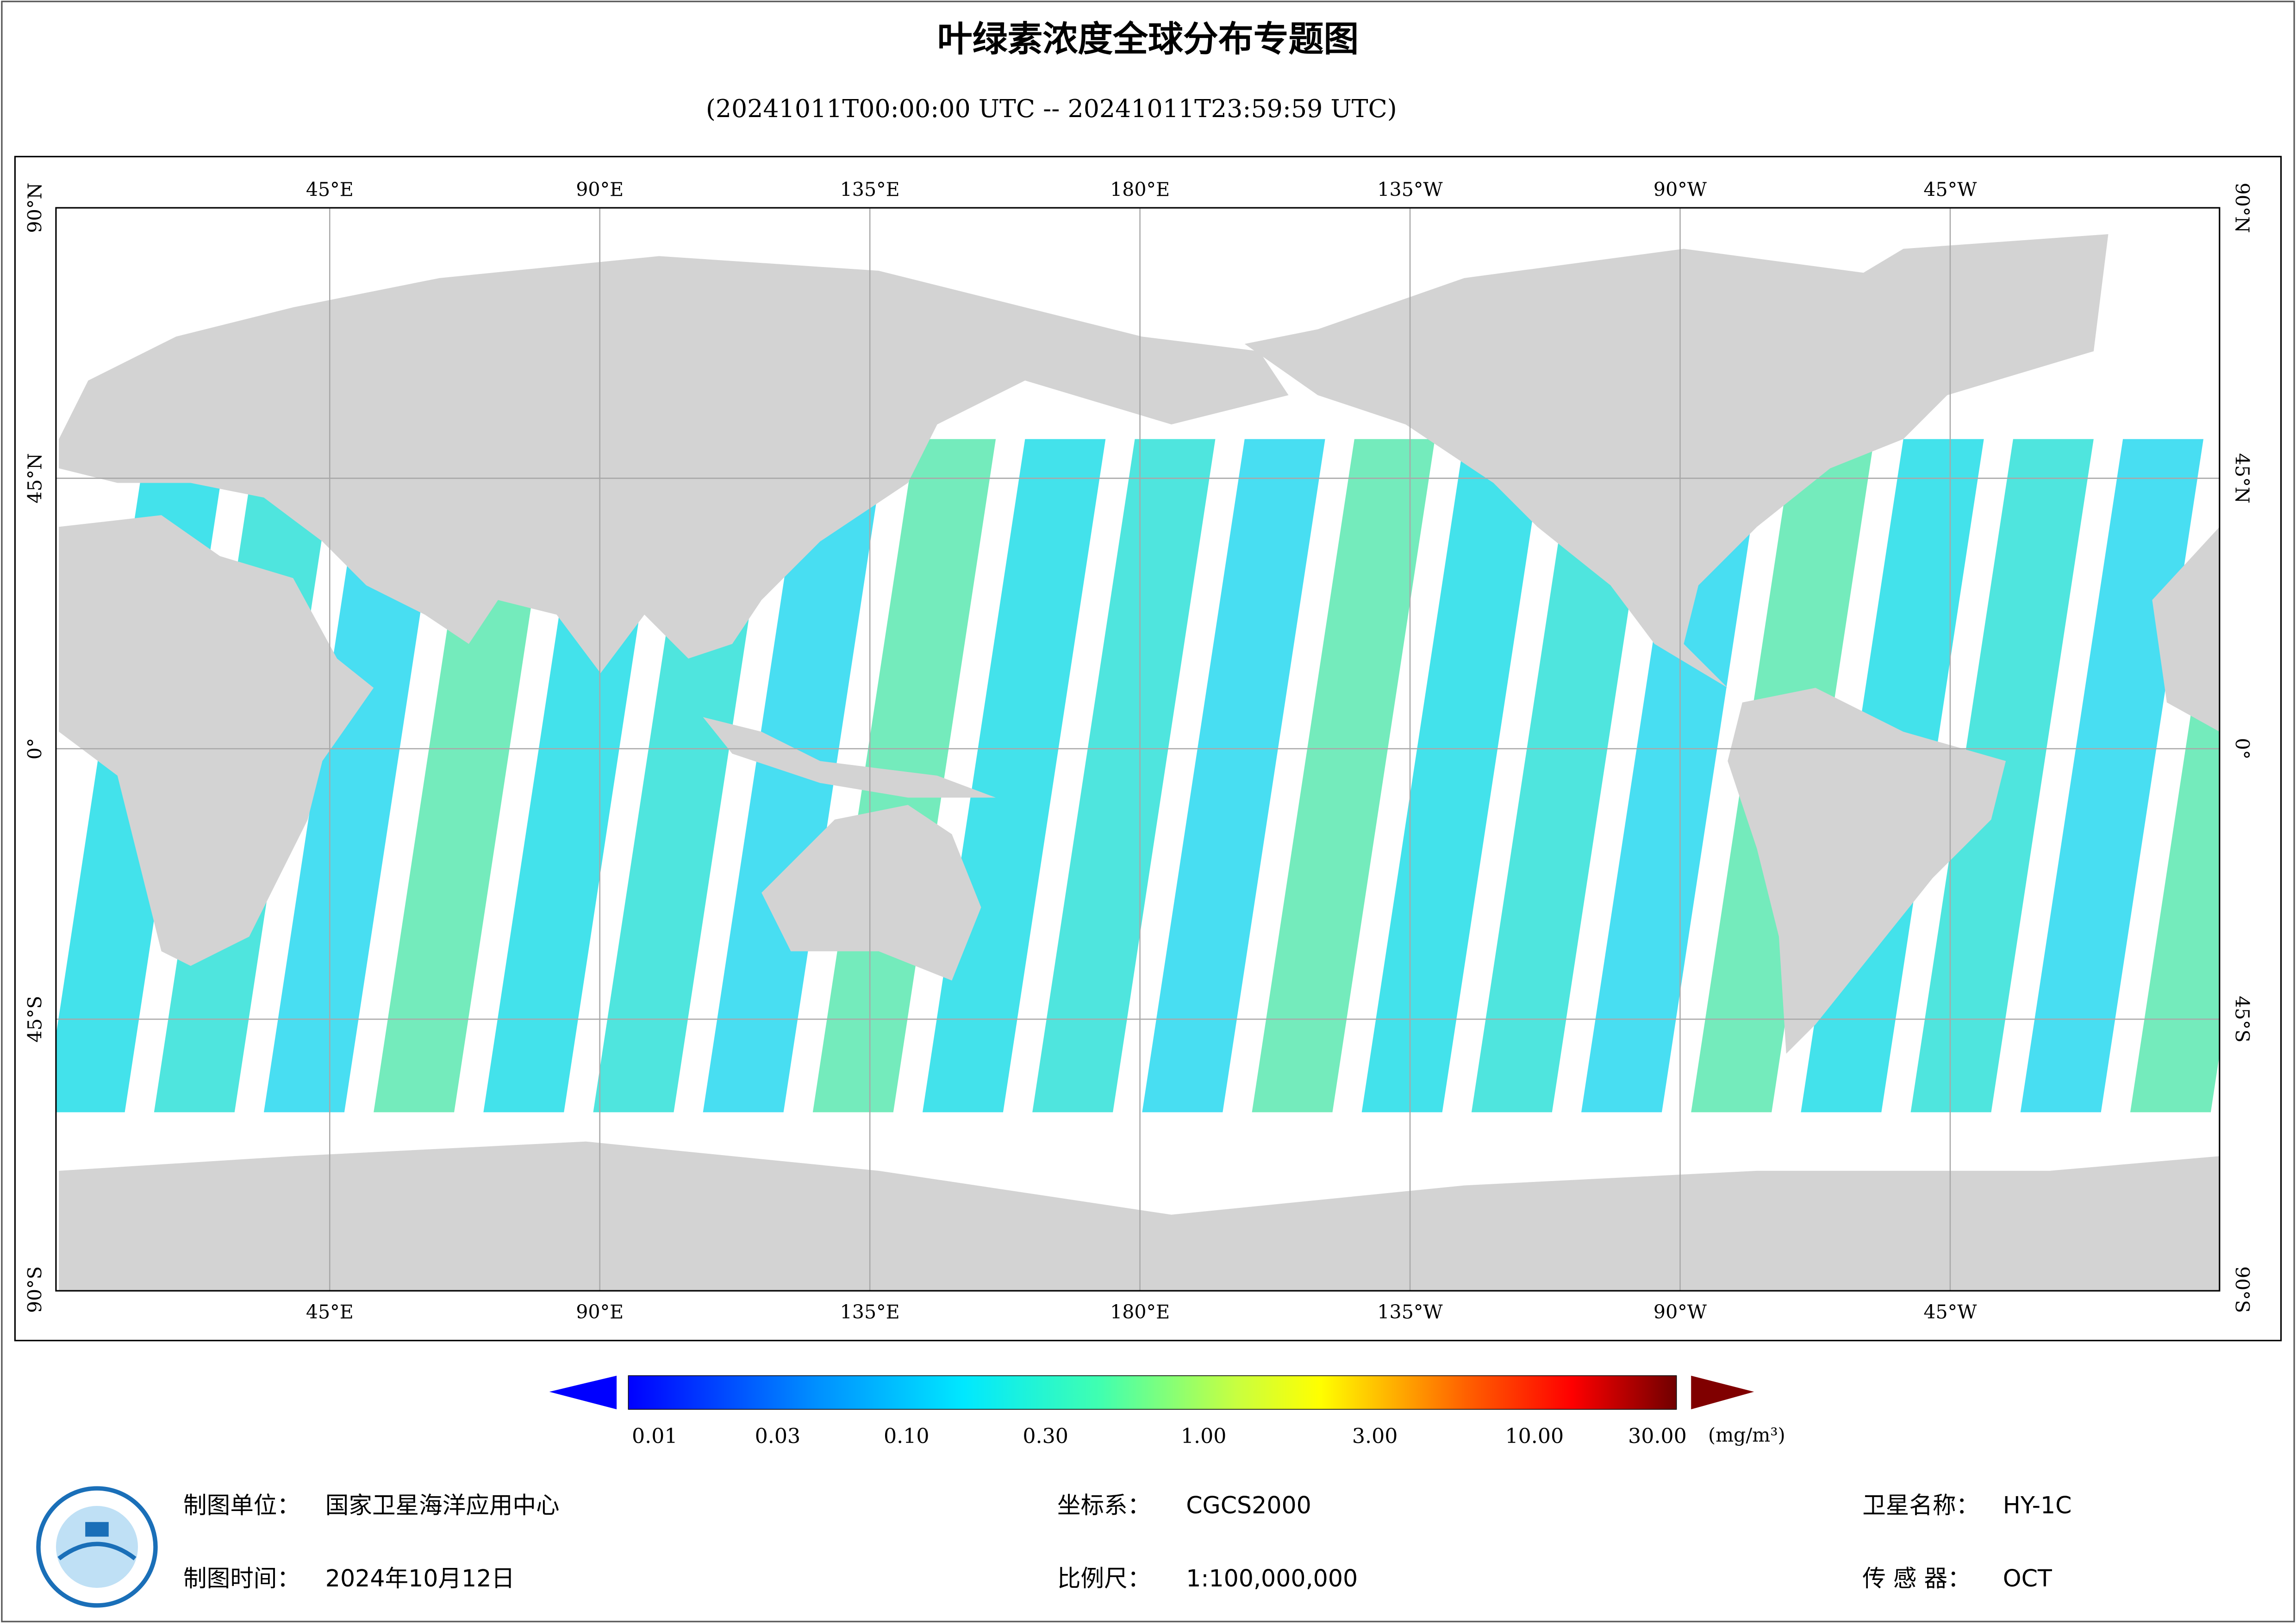  I want to click on lon-label-bottom: 180°E, so click(1140, 1312).